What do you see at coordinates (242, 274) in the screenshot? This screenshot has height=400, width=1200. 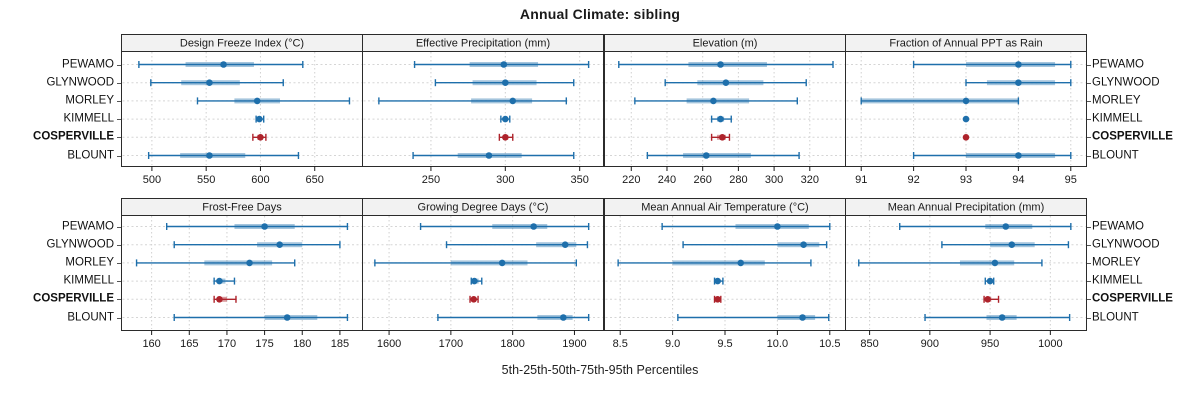 I see `panel-svg-frost-free-days: 160 165 170 175 180 185 Frost-Free Days` at bounding box center [242, 274].